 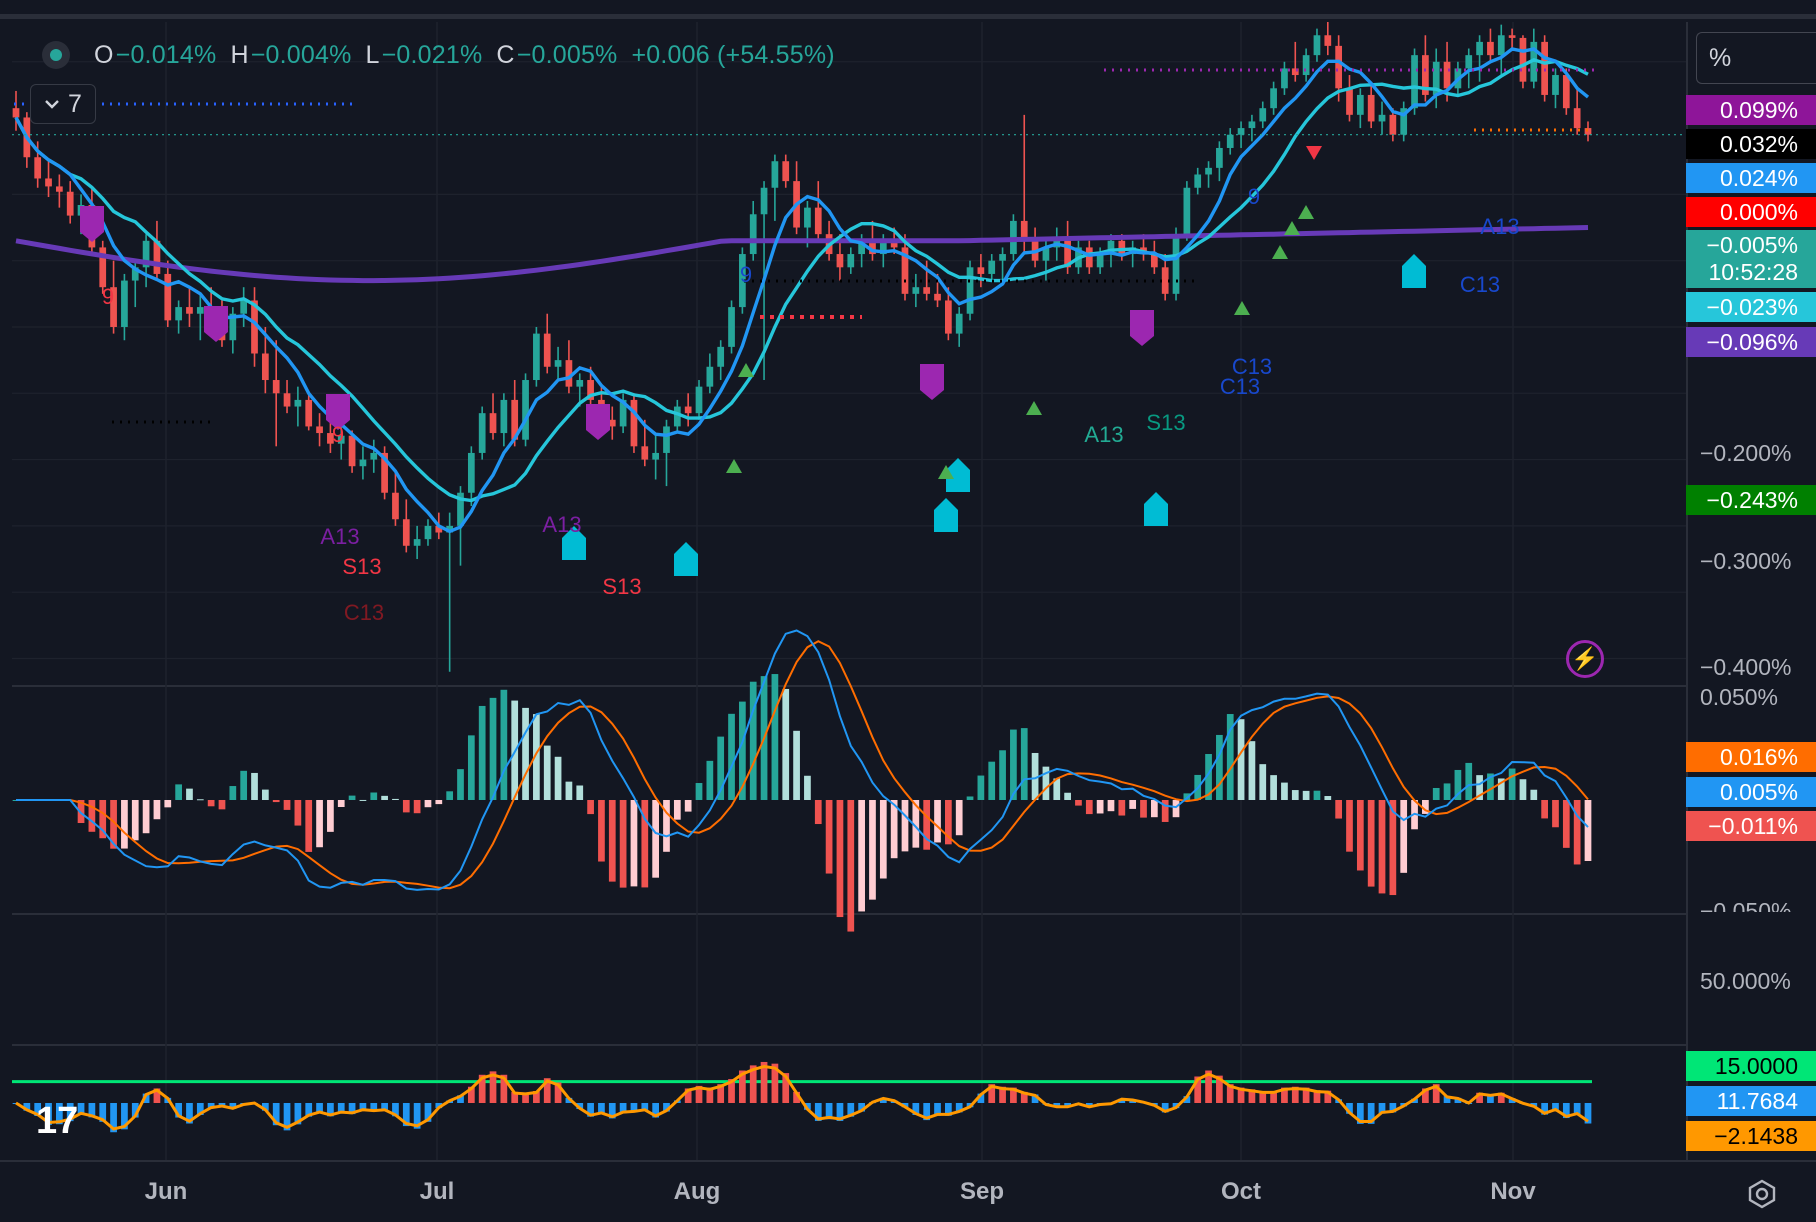 I want to click on tag-histogram: −0.011%, so click(x=1751, y=826).